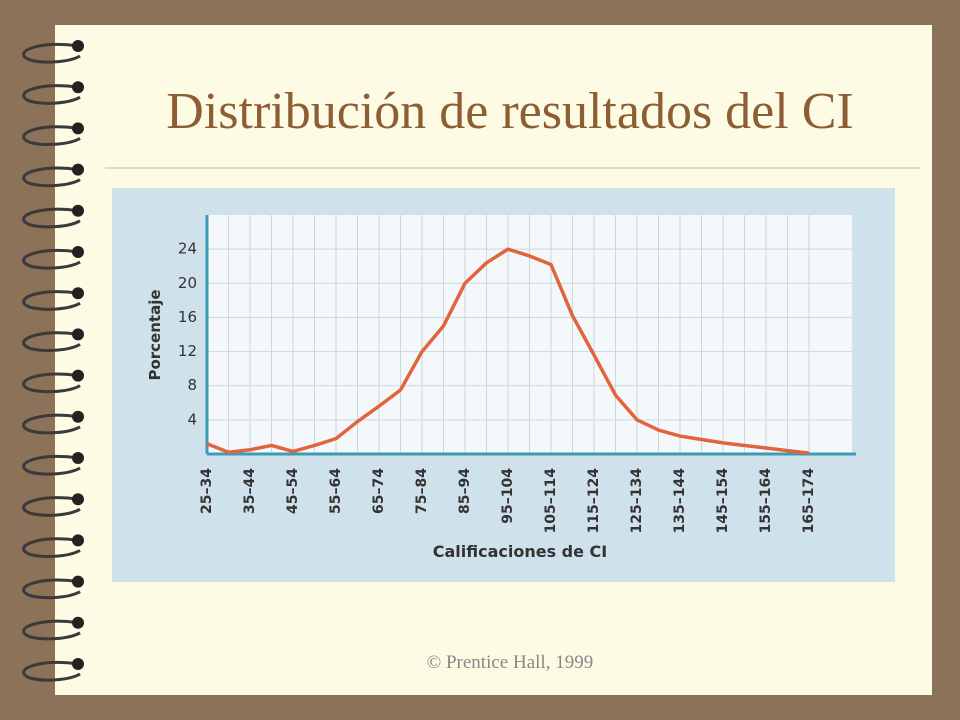  What do you see at coordinates (723, 501) in the screenshot?
I see `x-tick-label: 145–154` at bounding box center [723, 501].